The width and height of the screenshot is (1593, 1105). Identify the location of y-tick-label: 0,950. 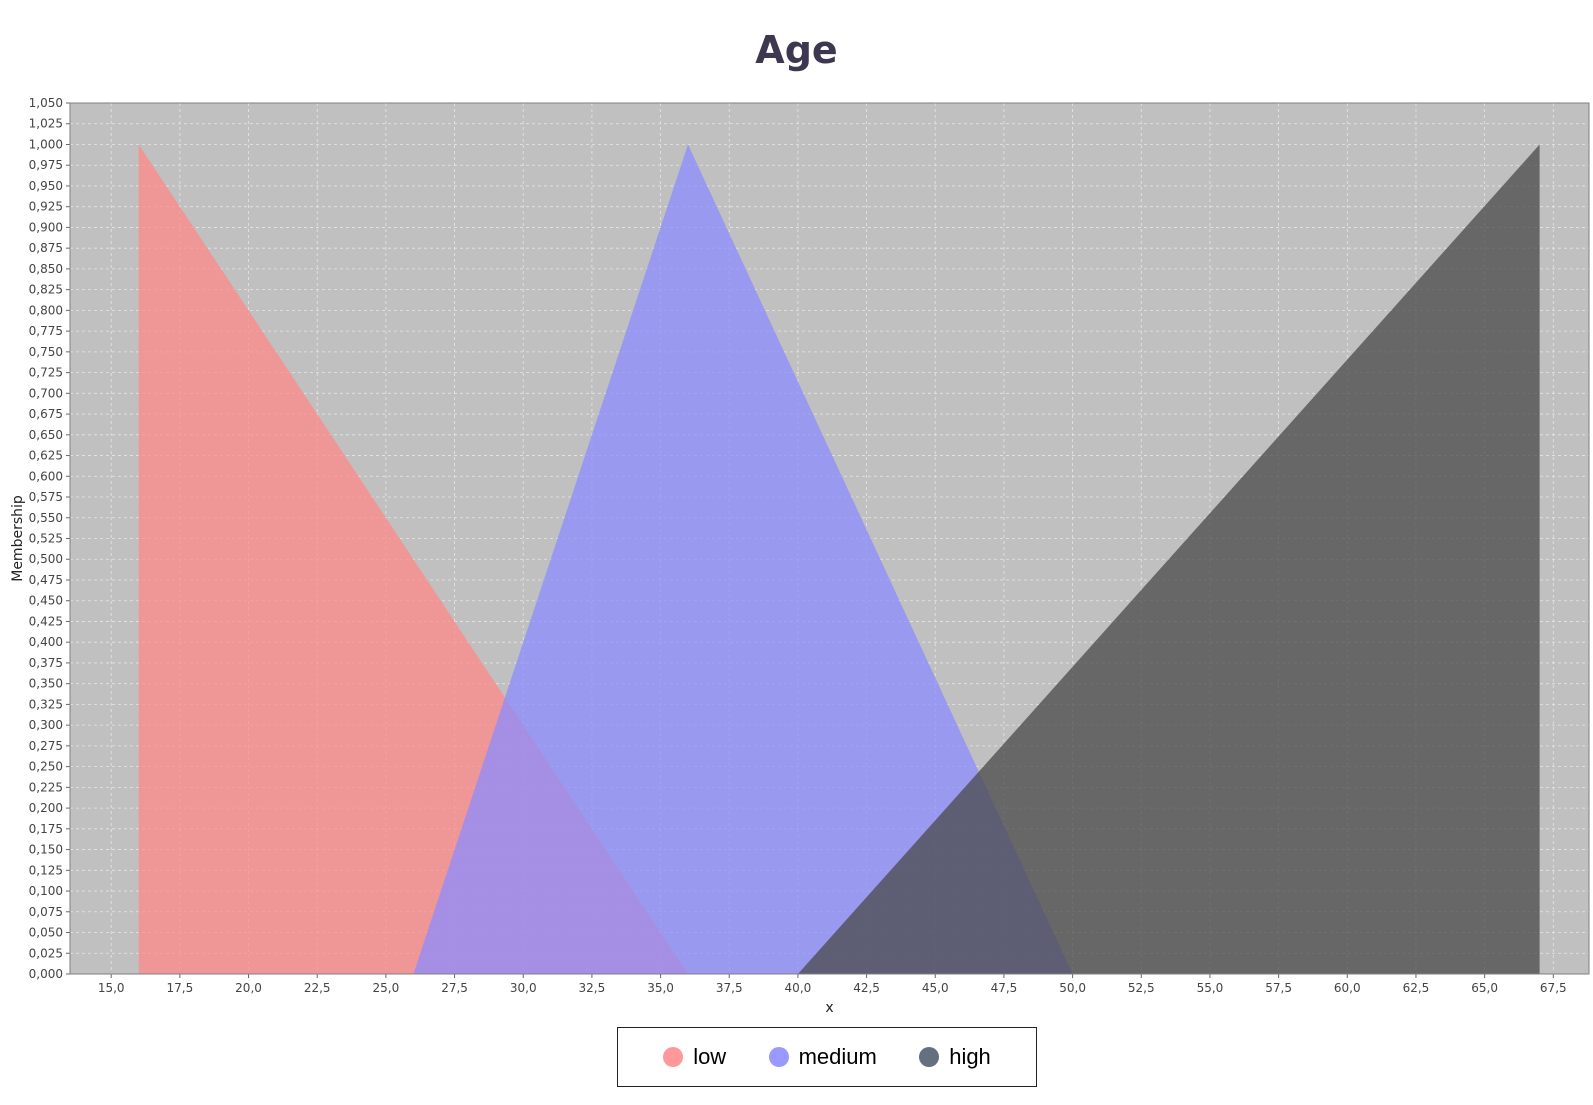
(46, 186).